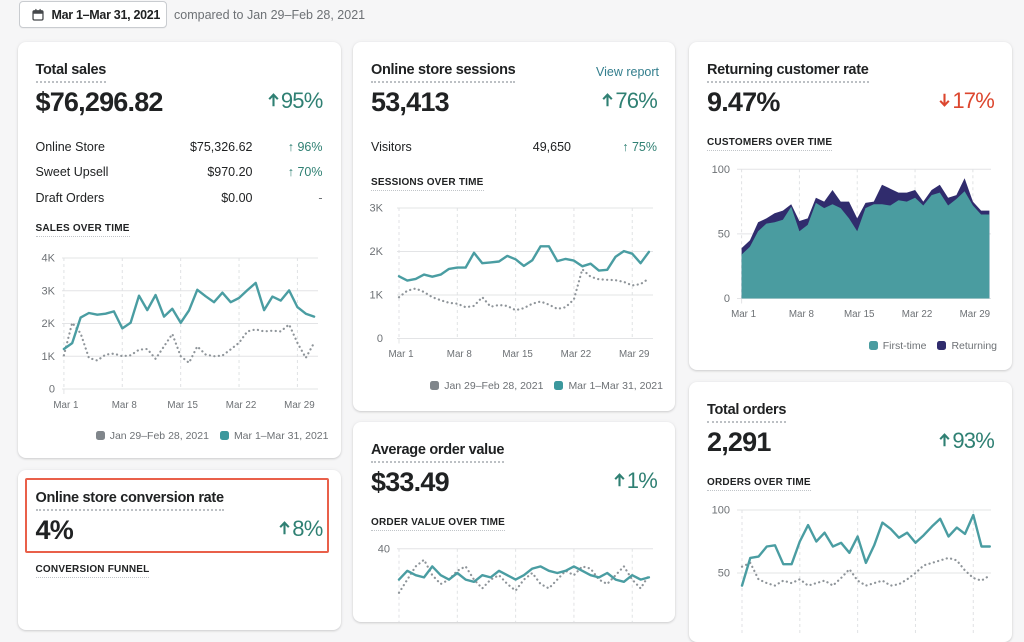 The width and height of the screenshot is (1024, 642). Describe the element at coordinates (384, 549) in the screenshot. I see `svg-text: 40` at that location.